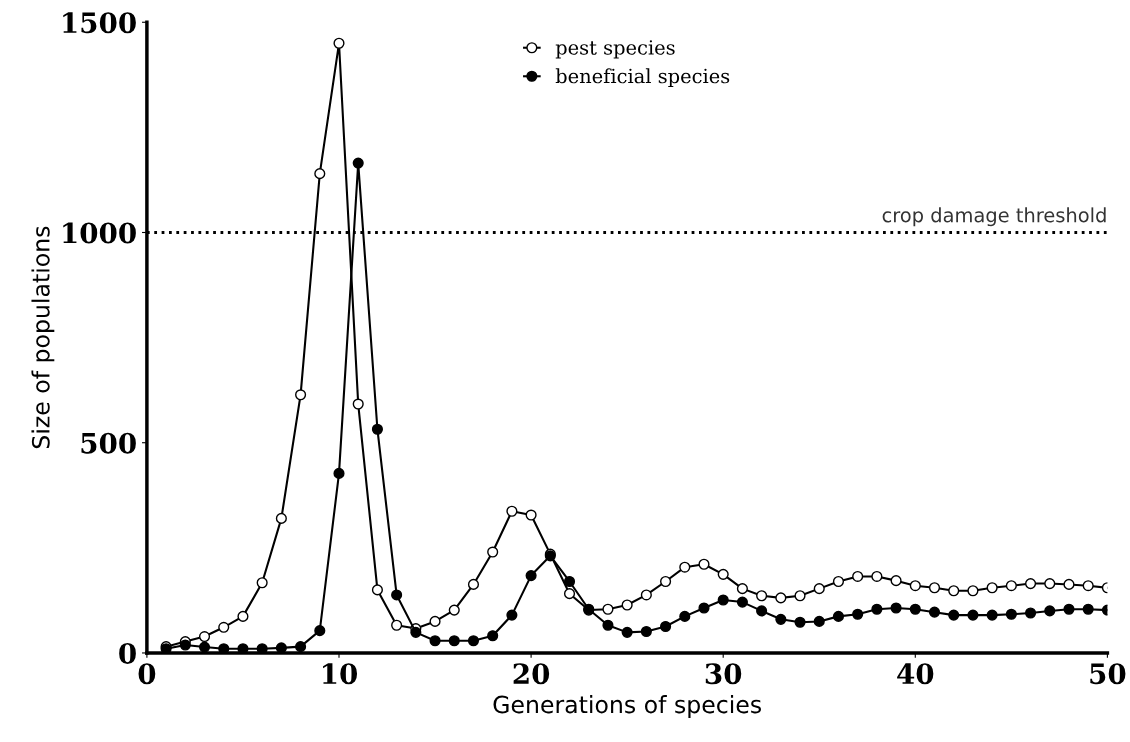  I want to click on x-tick-label: 40, so click(915, 674).